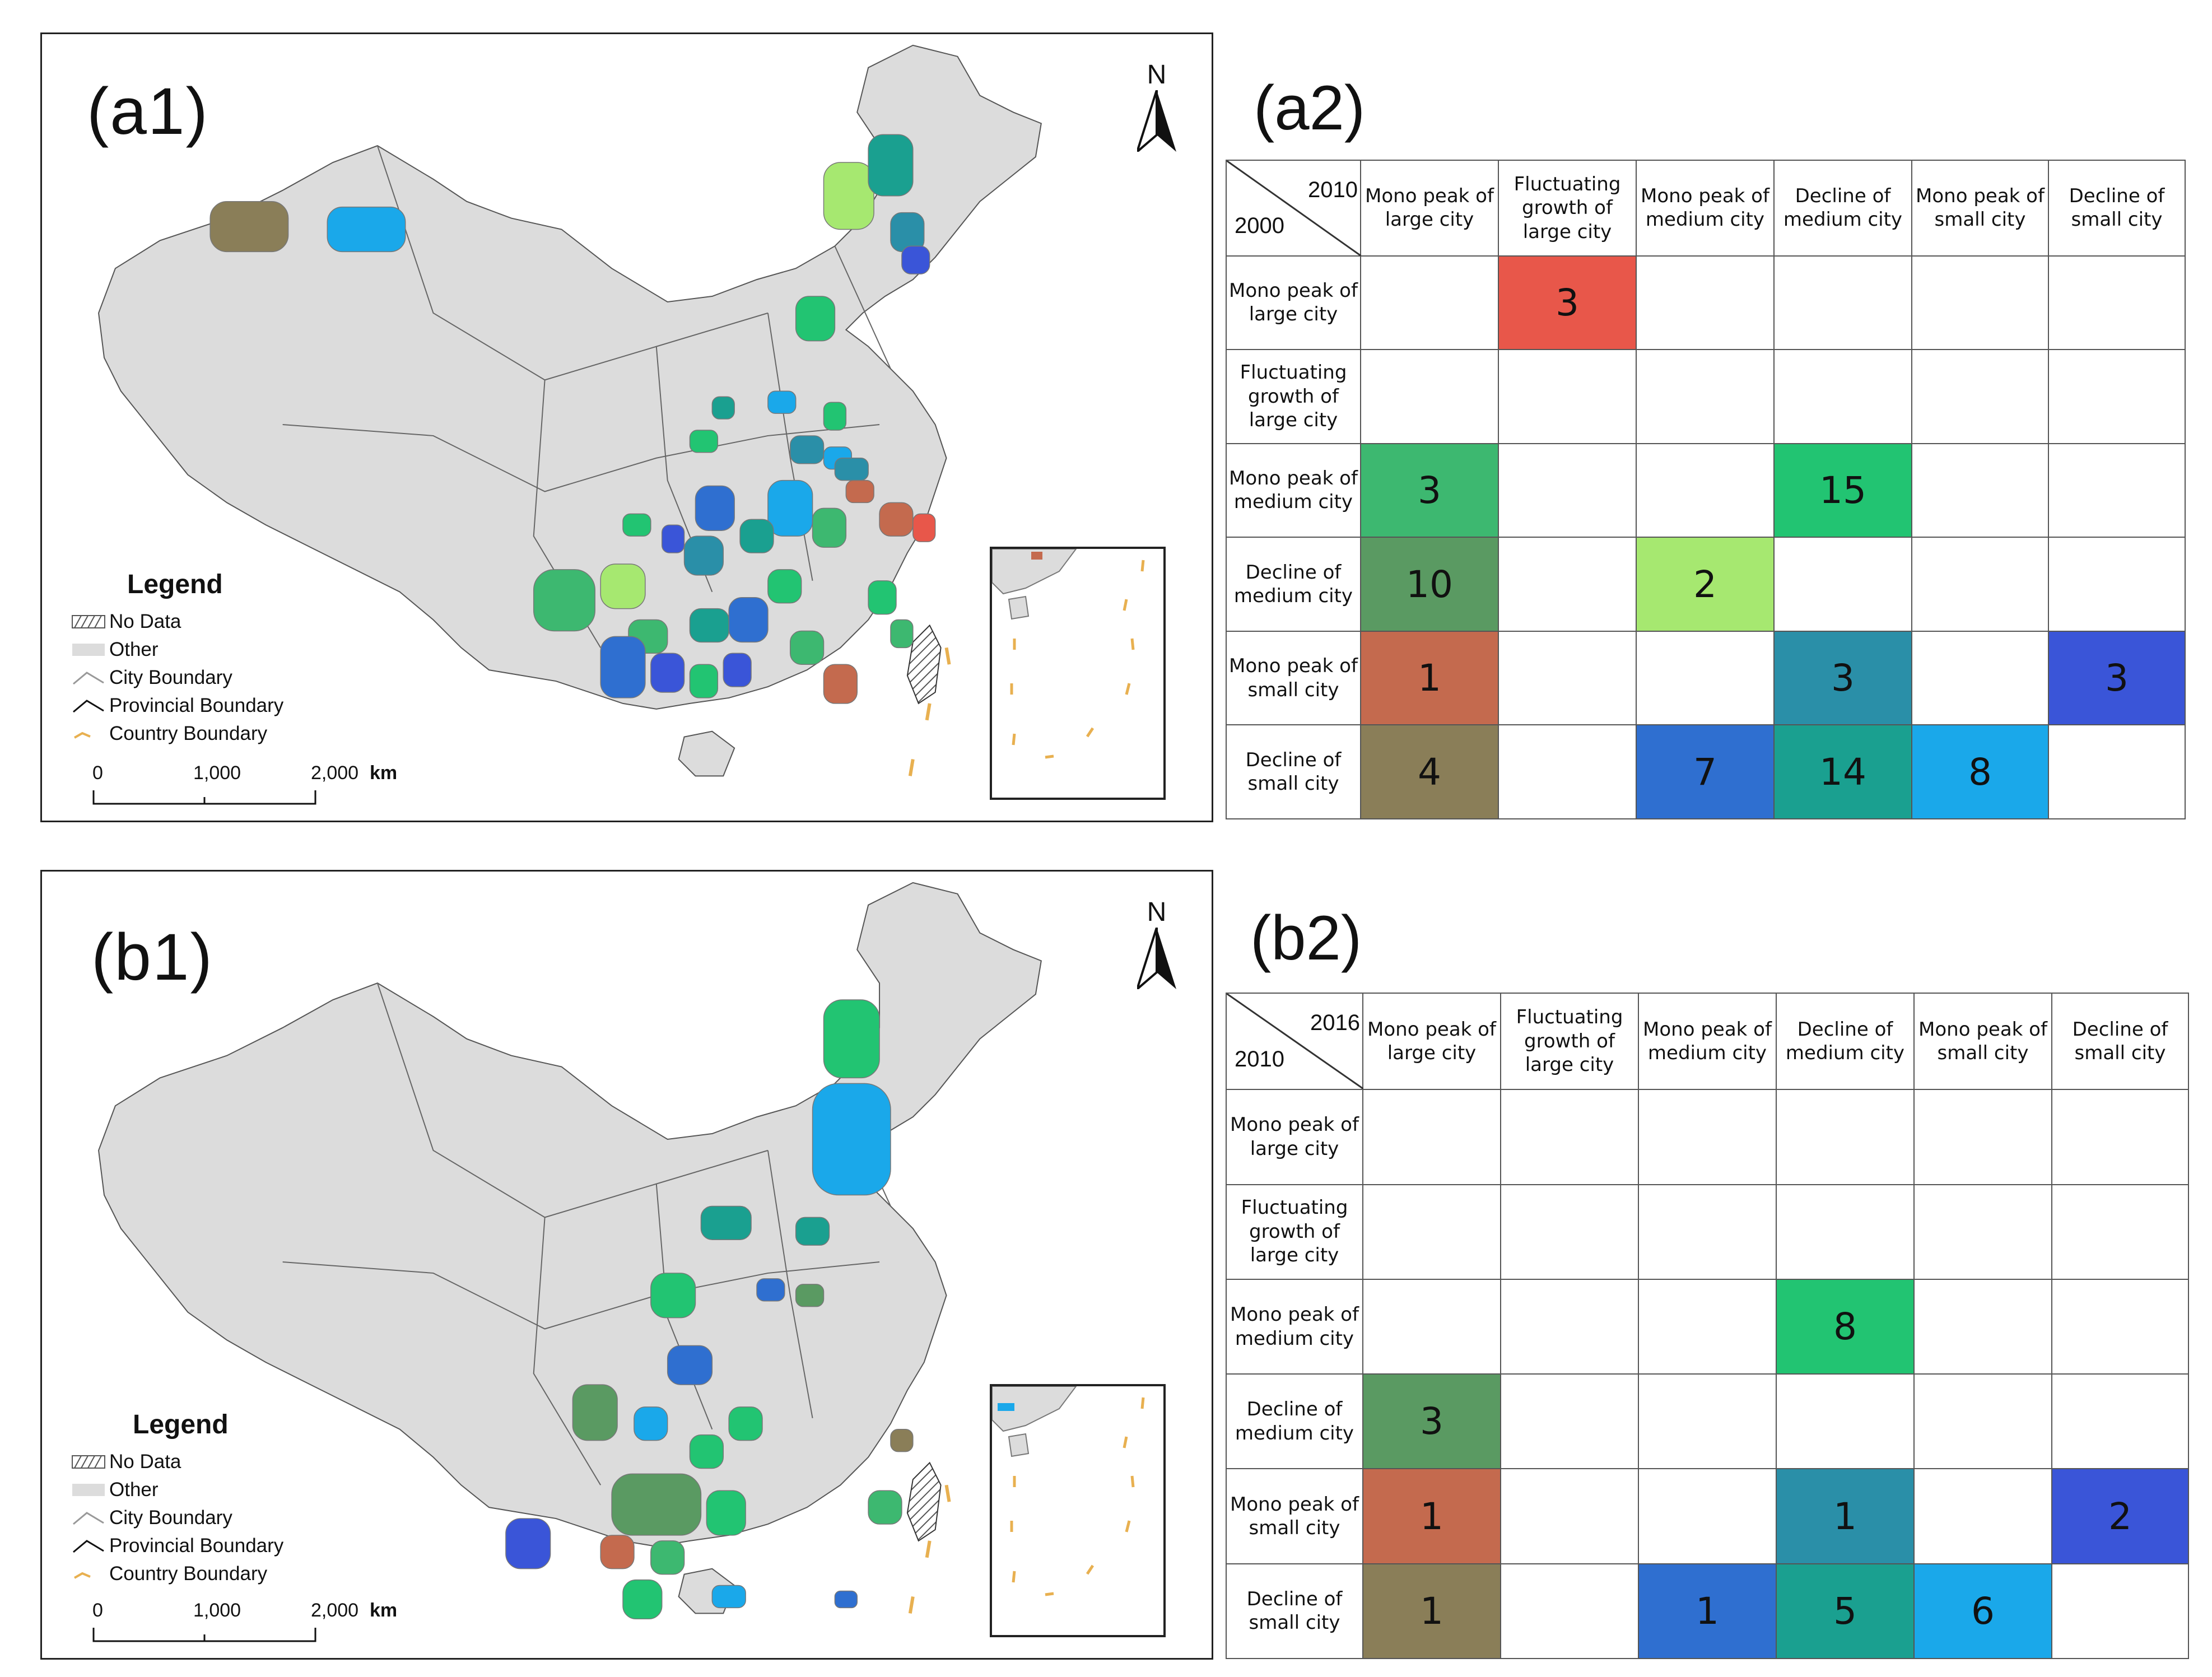 This screenshot has width=2212, height=1677. Describe the element at coordinates (1569, 1041) in the screenshot. I see `column-header: Fluctuating growth of large city` at that location.